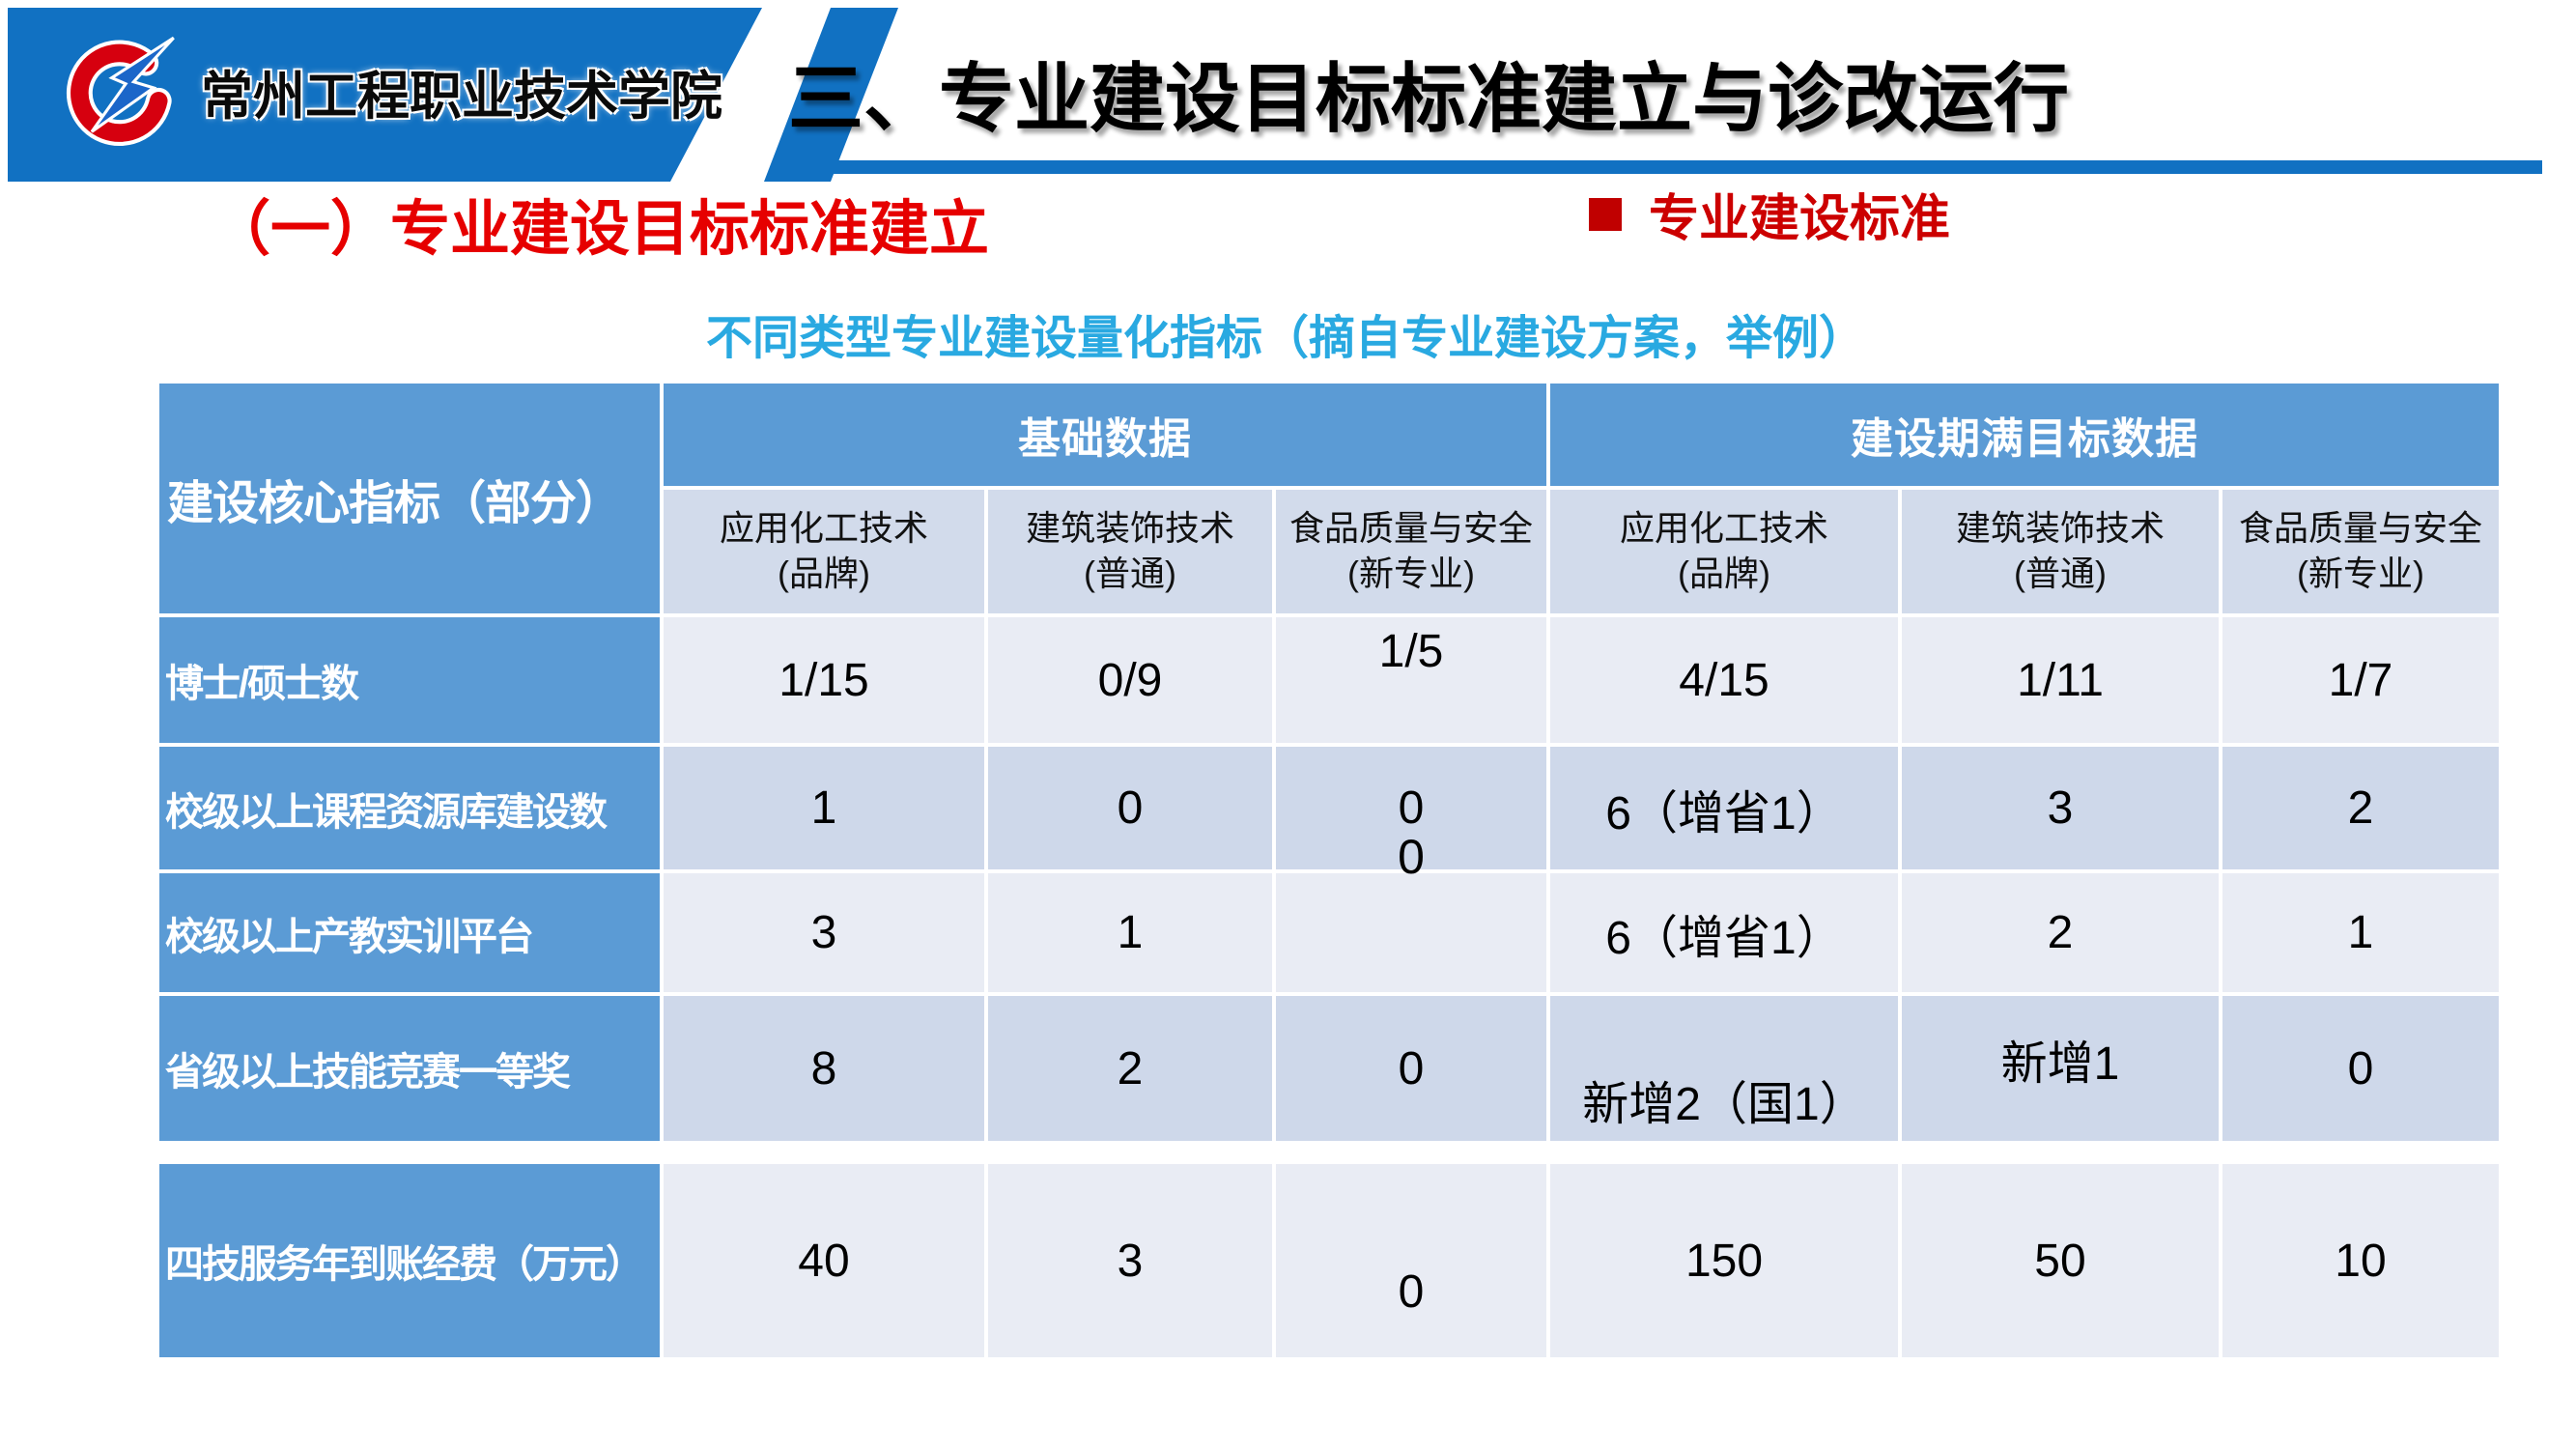  I want to click on group-header-cell: 建设期满目标数据, so click(2024, 435).